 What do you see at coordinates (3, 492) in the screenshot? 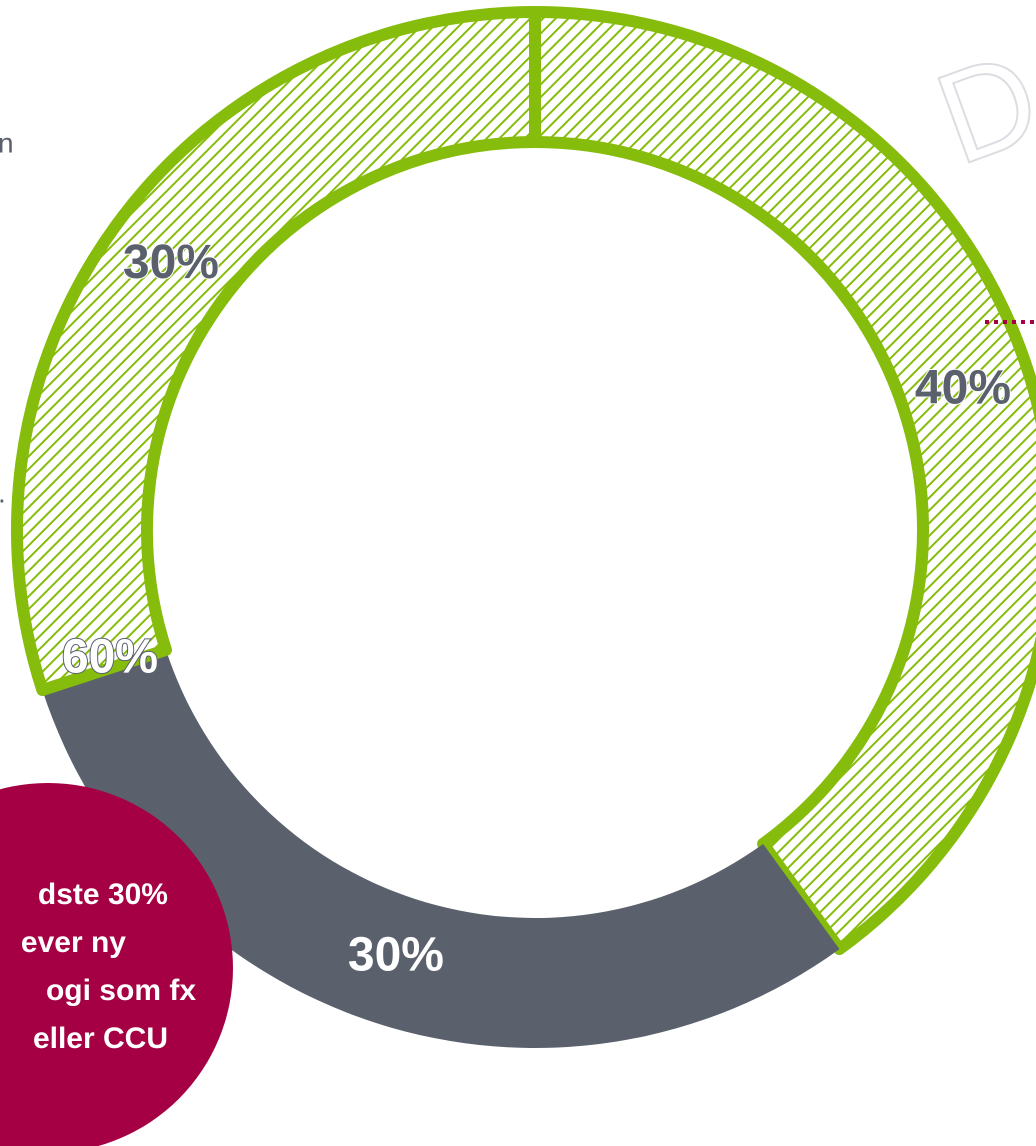
I see `side-text: .` at bounding box center [3, 492].